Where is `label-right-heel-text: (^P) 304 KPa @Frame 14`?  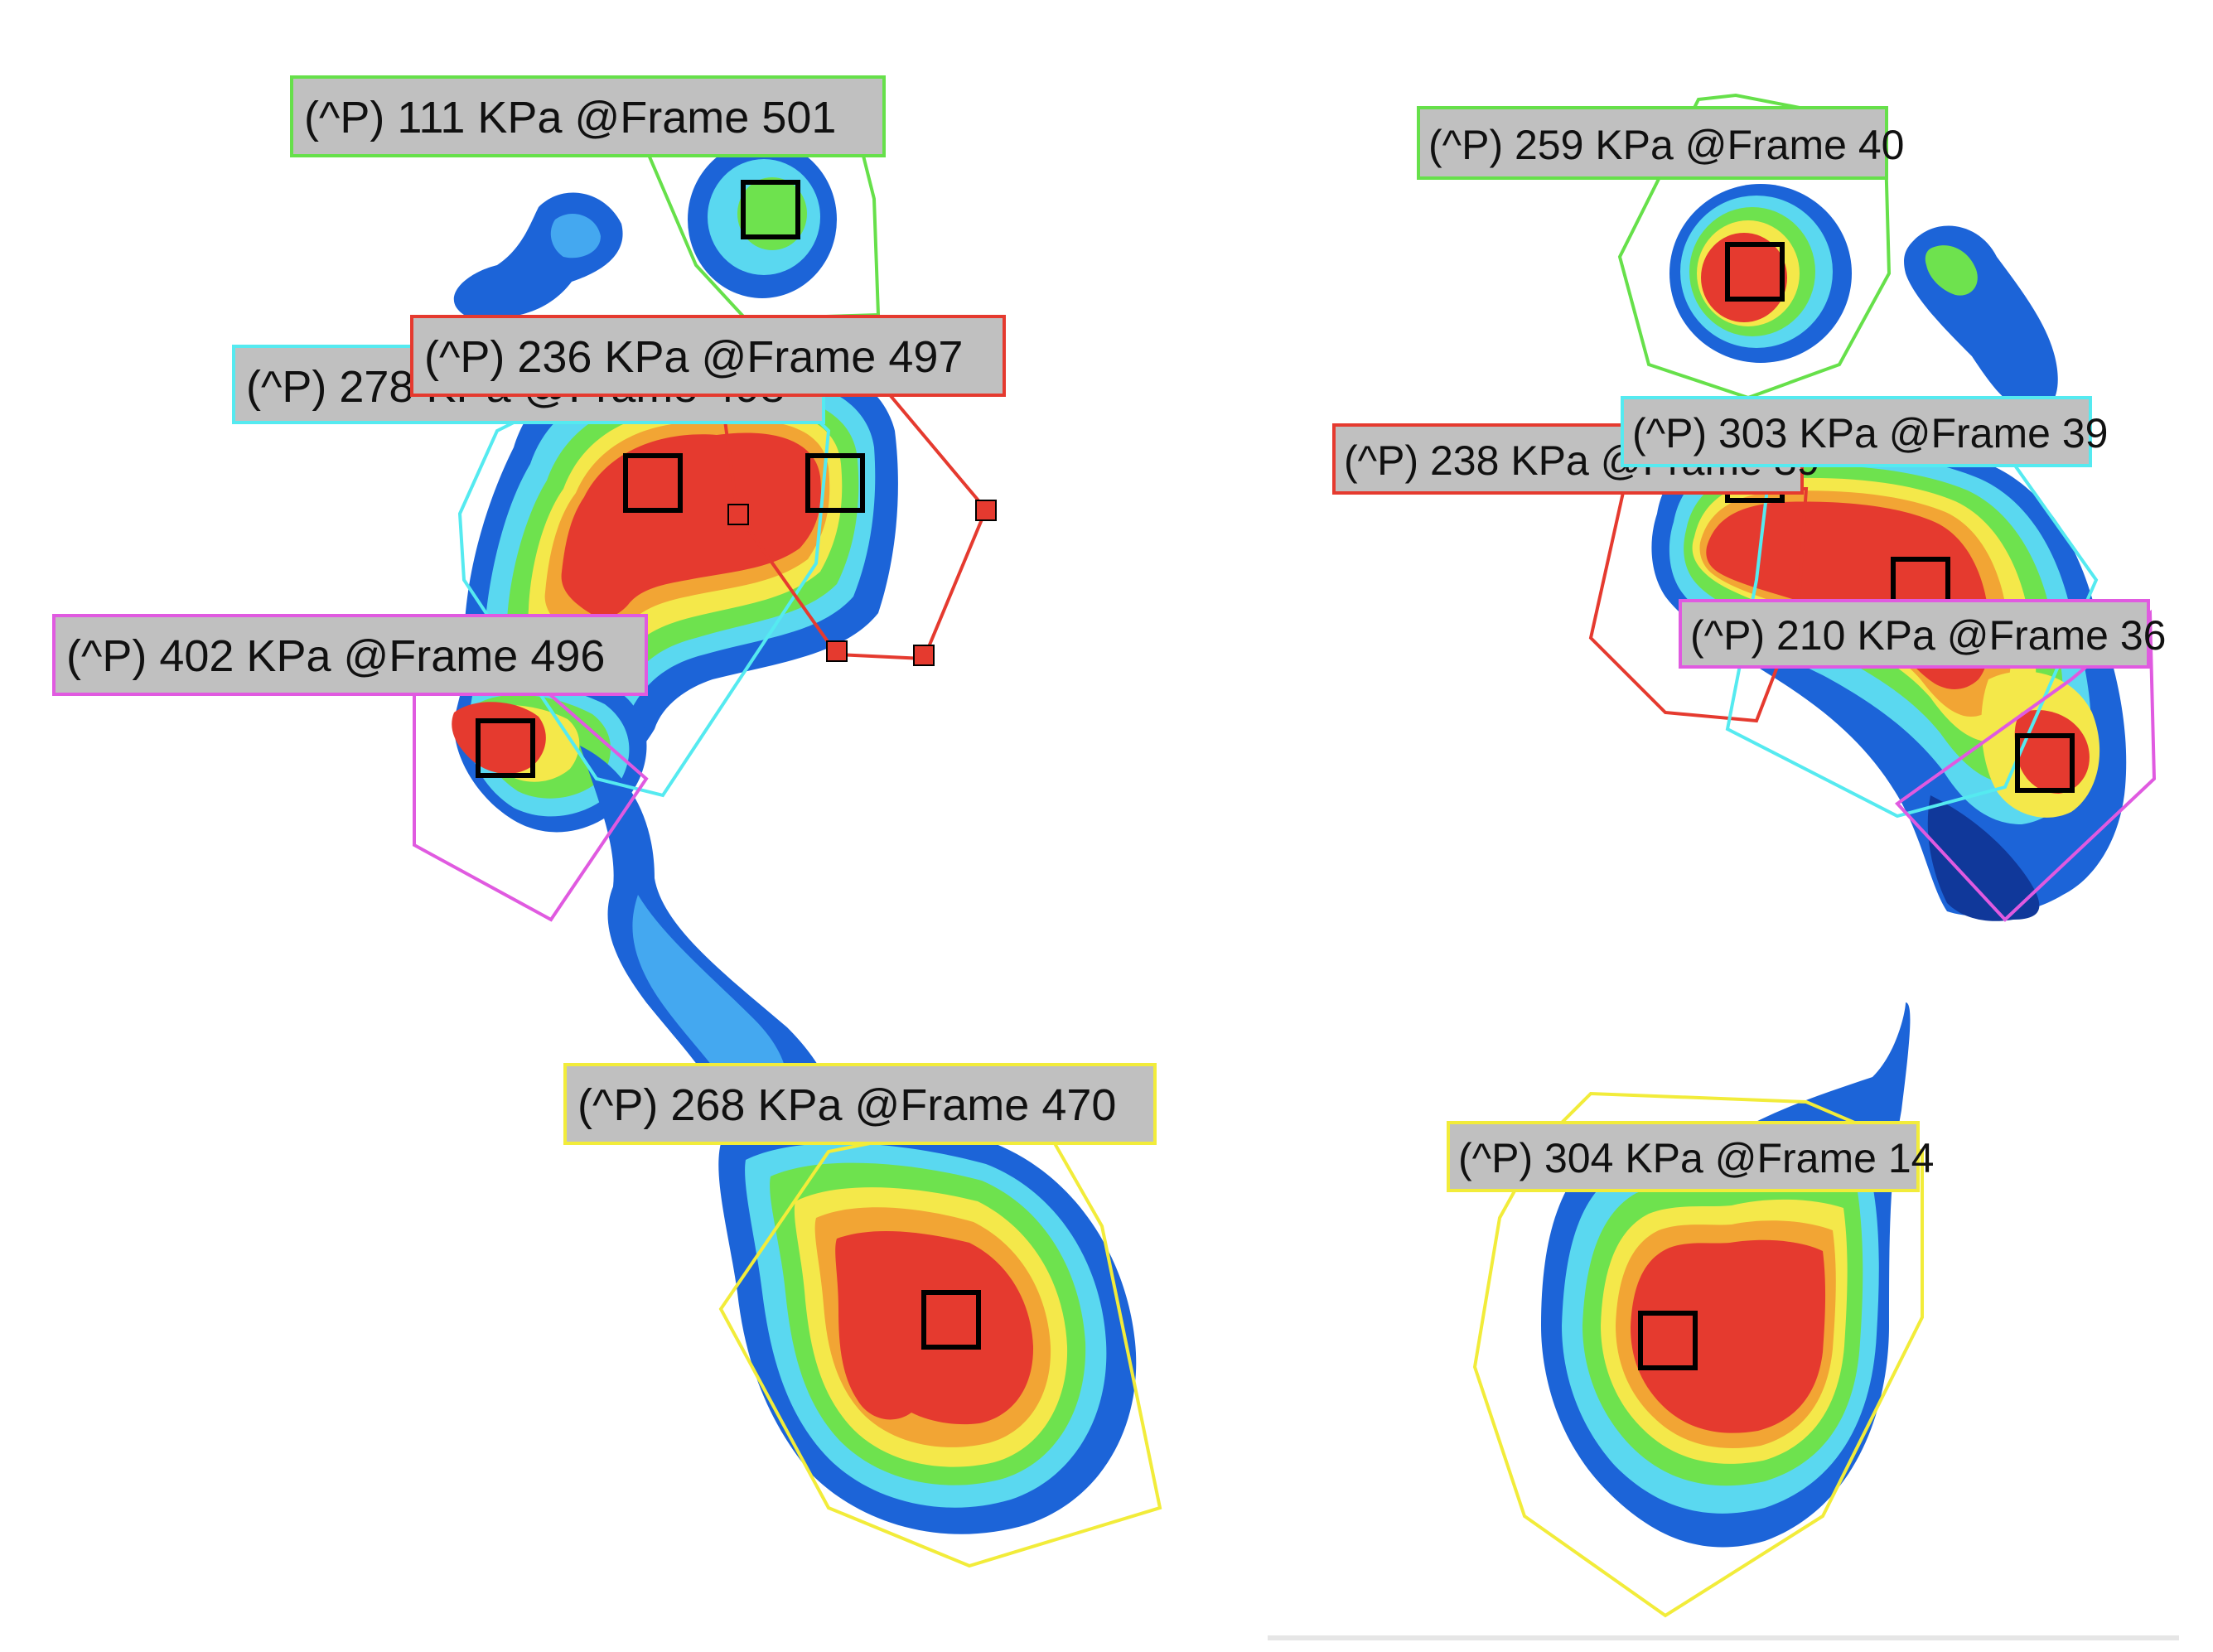 label-right-heel-text: (^P) 304 KPa @Frame 14 is located at coordinates (1696, 1158).